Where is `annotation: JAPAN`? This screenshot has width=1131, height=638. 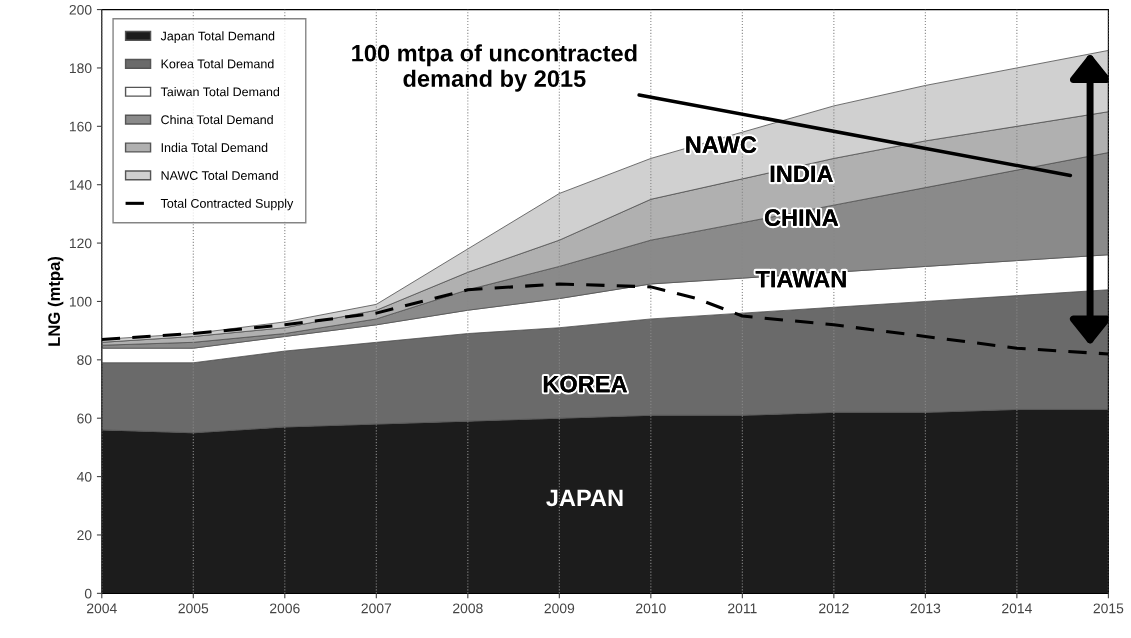 annotation: JAPAN is located at coordinates (584, 498).